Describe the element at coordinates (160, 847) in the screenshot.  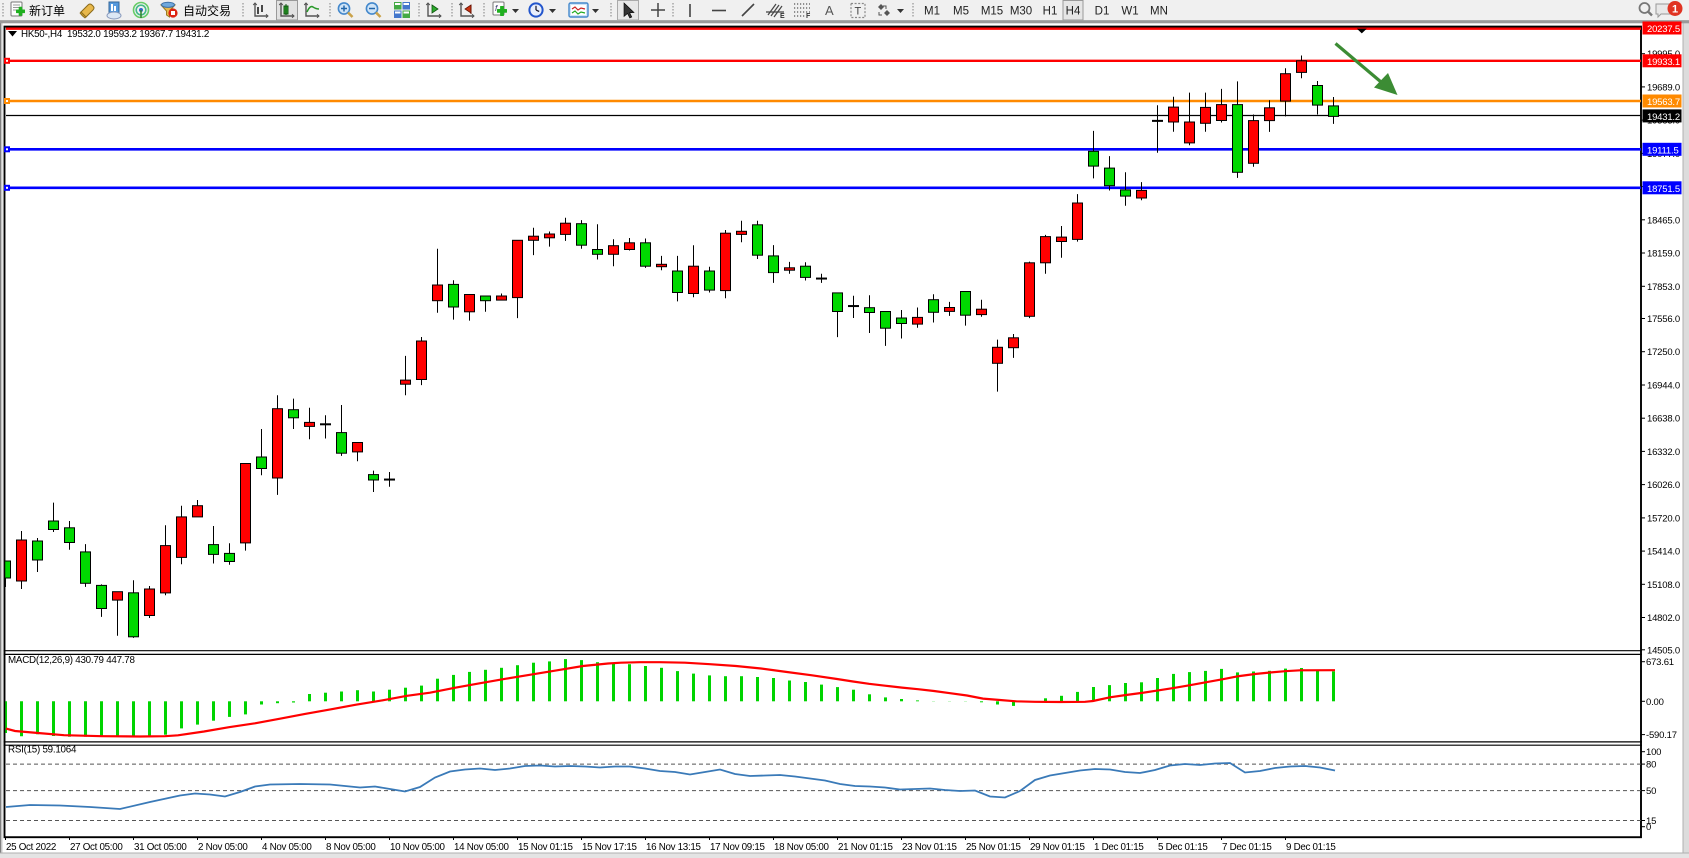
I see `svg-text: 31 Oct 05:00` at that location.